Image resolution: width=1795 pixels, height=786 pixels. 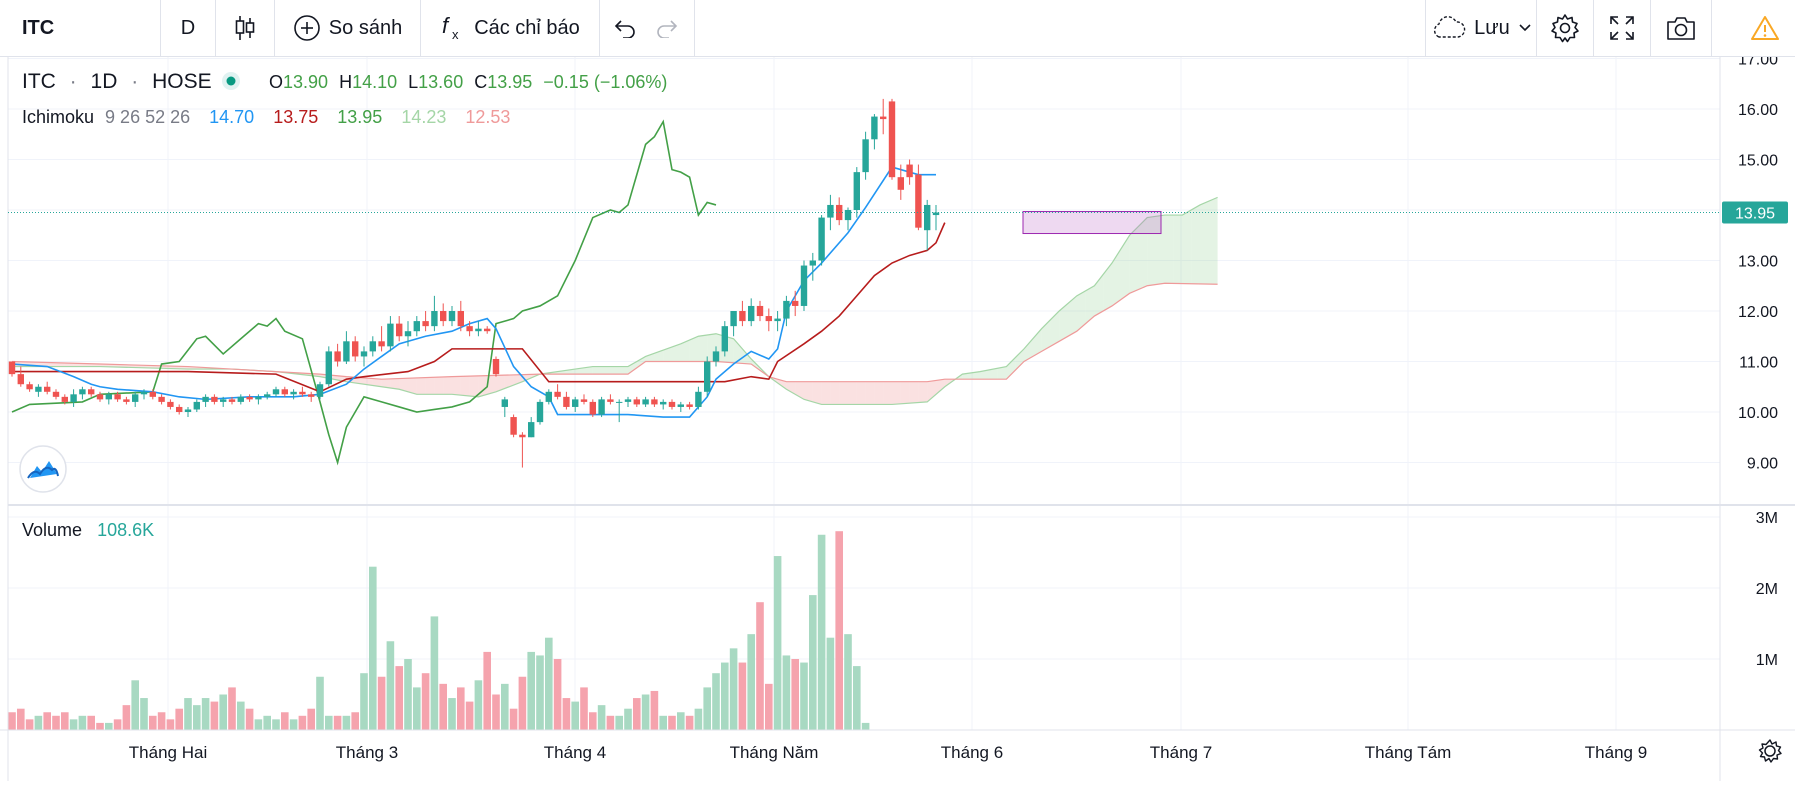 I want to click on legend-volume: Volume 108.6K, so click(x=88, y=530).